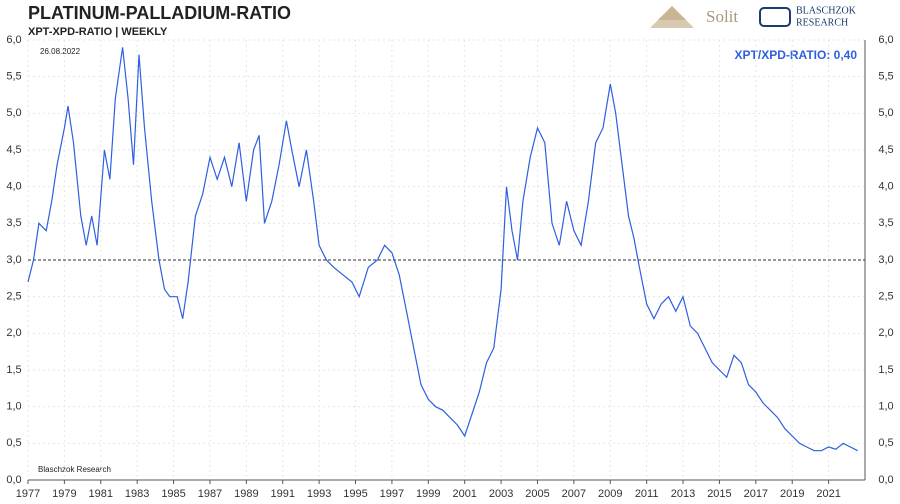 This screenshot has width=900, height=504. What do you see at coordinates (13, 113) in the screenshot?
I see `y-tick-label: 5,0` at bounding box center [13, 113].